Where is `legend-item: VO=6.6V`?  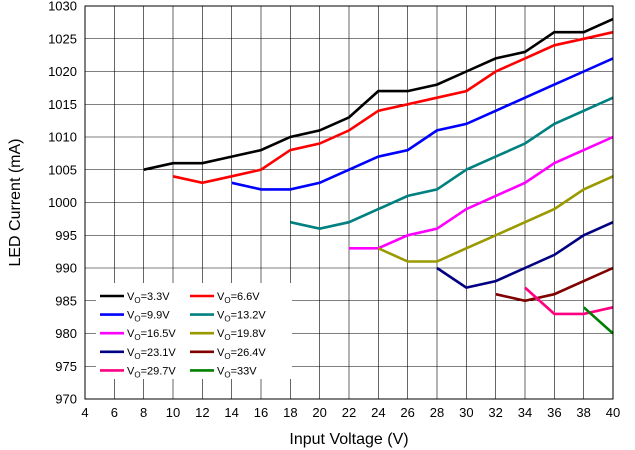 legend-item: VO=6.6V is located at coordinates (225, 298).